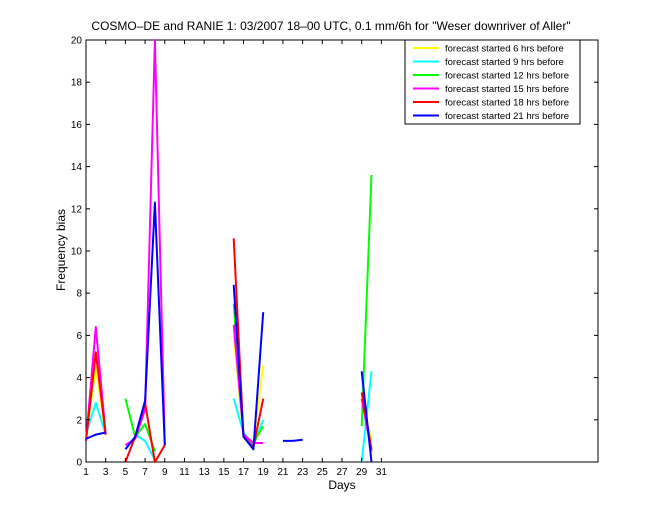 The image size is (660, 520). Describe the element at coordinates (79, 336) in the screenshot. I see `y-tick-label: 6` at that location.